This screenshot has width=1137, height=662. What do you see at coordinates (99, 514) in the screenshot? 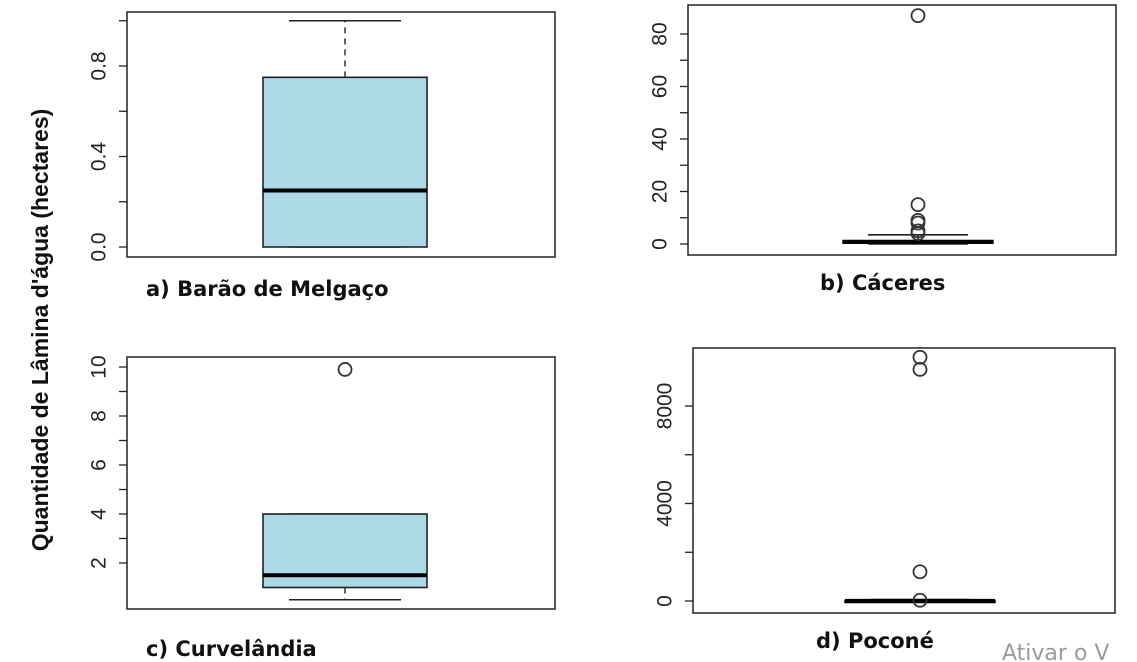
I see `y-tick-label: 4` at bounding box center [99, 514].